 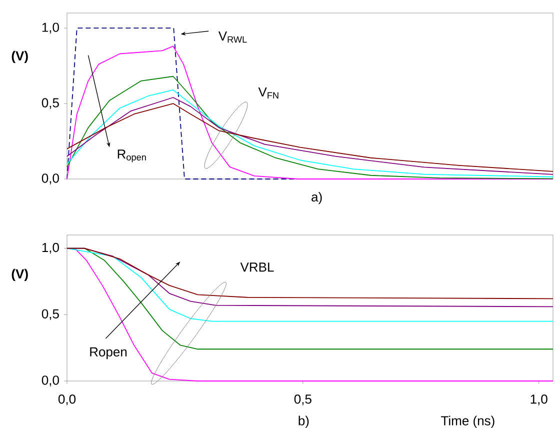 I want to click on x-axis-title: Time (ns), so click(x=467, y=422).